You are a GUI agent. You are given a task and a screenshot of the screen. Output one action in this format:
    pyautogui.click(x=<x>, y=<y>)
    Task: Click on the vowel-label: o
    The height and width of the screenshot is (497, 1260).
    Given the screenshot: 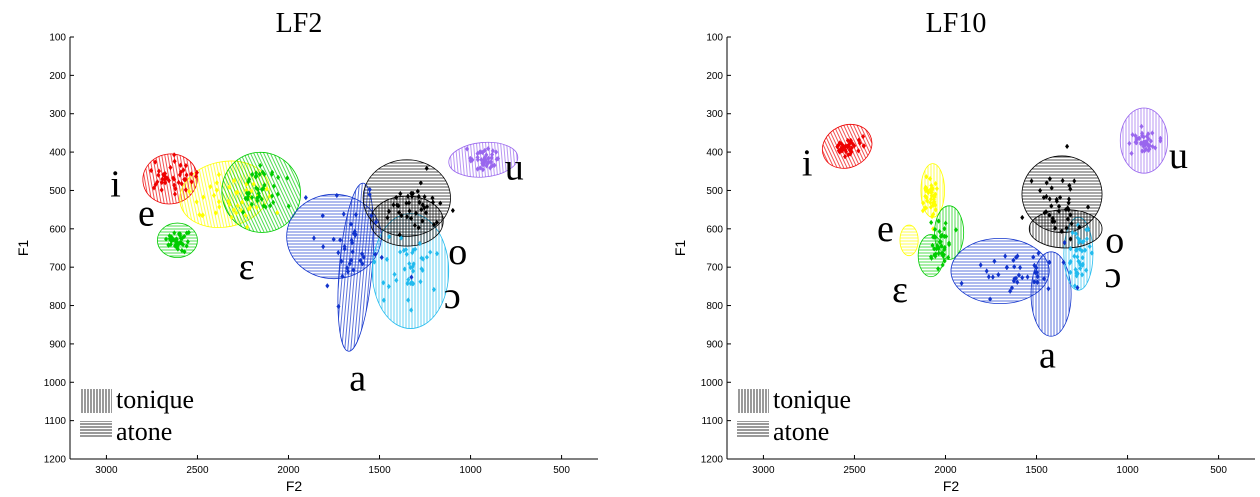 What is the action you would take?
    pyautogui.click(x=1114, y=240)
    